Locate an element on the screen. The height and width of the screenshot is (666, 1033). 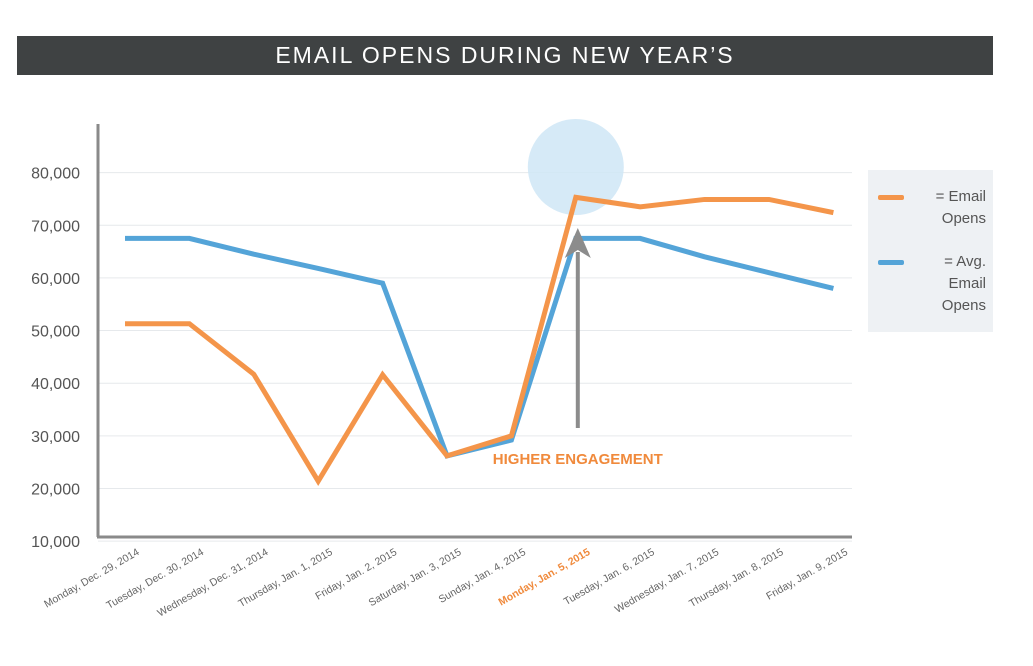
y-tick-label: 20,000 is located at coordinates (55, 490).